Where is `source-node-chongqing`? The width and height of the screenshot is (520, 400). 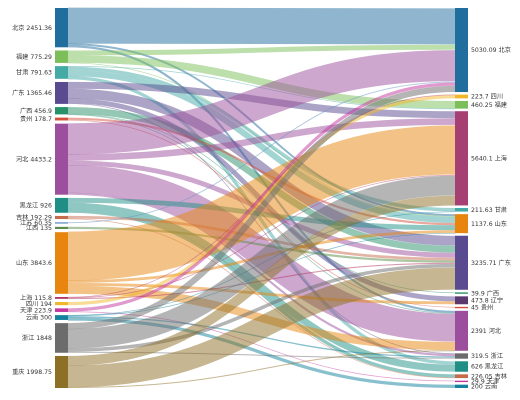 source-node-chongqing is located at coordinates (61, 371).